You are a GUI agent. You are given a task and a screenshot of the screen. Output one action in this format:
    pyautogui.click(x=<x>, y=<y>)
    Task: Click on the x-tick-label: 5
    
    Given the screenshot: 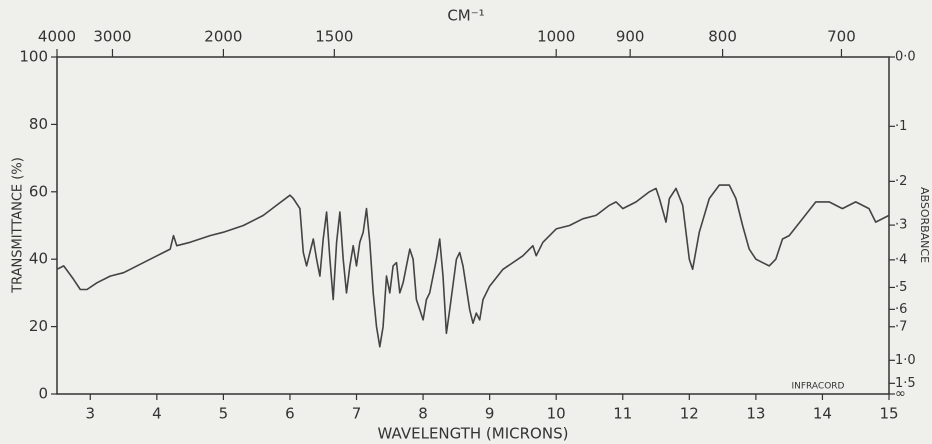 What is the action you would take?
    pyautogui.click(x=224, y=414)
    